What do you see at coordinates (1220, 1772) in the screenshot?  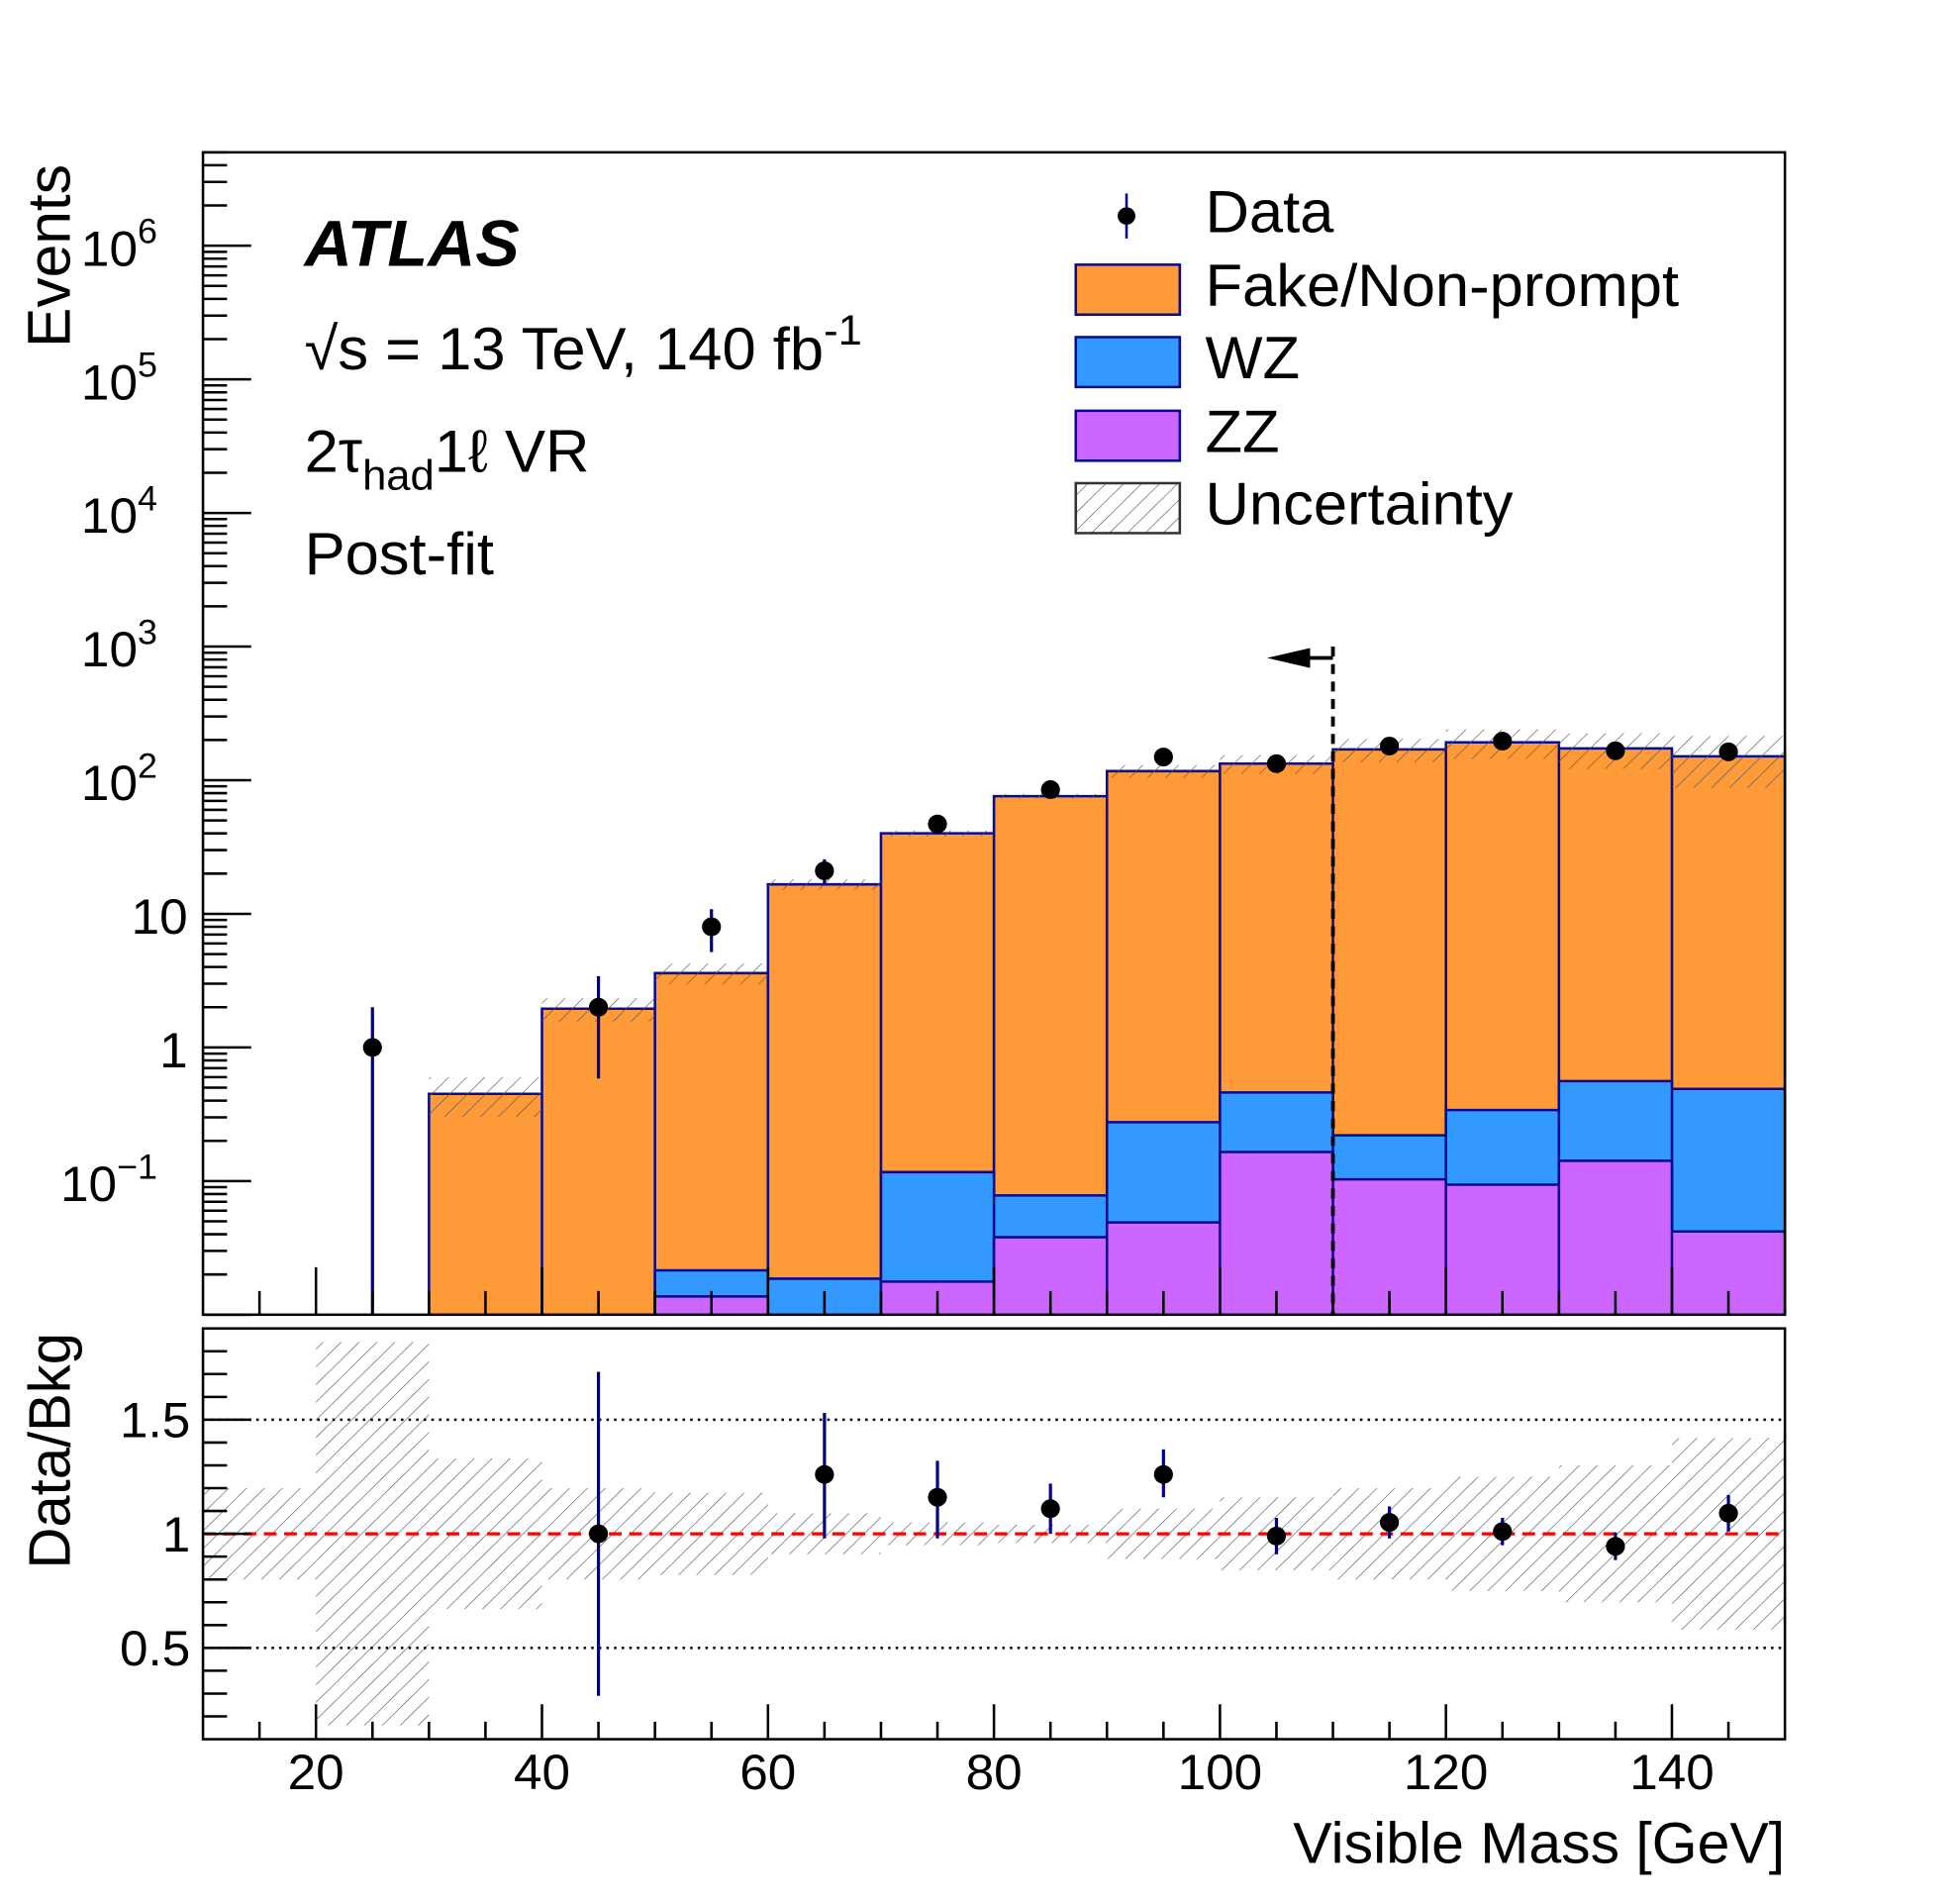 I see `x-tick-label: 100` at bounding box center [1220, 1772].